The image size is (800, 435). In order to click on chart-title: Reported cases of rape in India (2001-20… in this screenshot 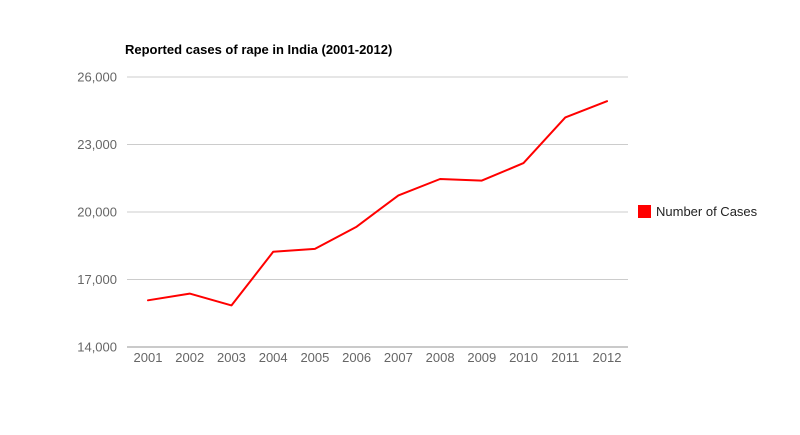, I will do `click(259, 49)`.